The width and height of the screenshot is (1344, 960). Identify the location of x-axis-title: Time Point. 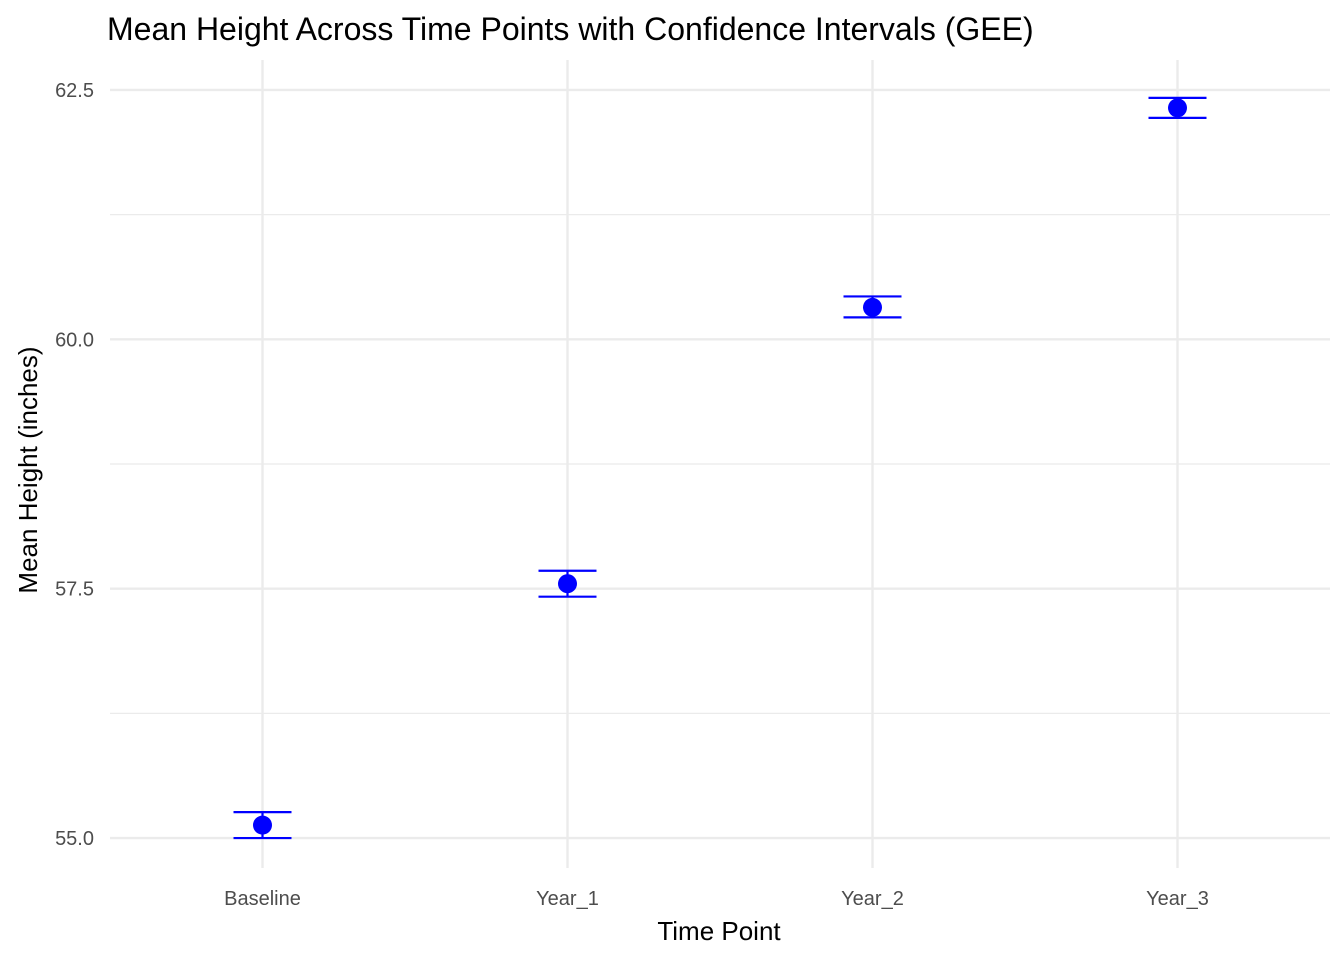
(719, 931).